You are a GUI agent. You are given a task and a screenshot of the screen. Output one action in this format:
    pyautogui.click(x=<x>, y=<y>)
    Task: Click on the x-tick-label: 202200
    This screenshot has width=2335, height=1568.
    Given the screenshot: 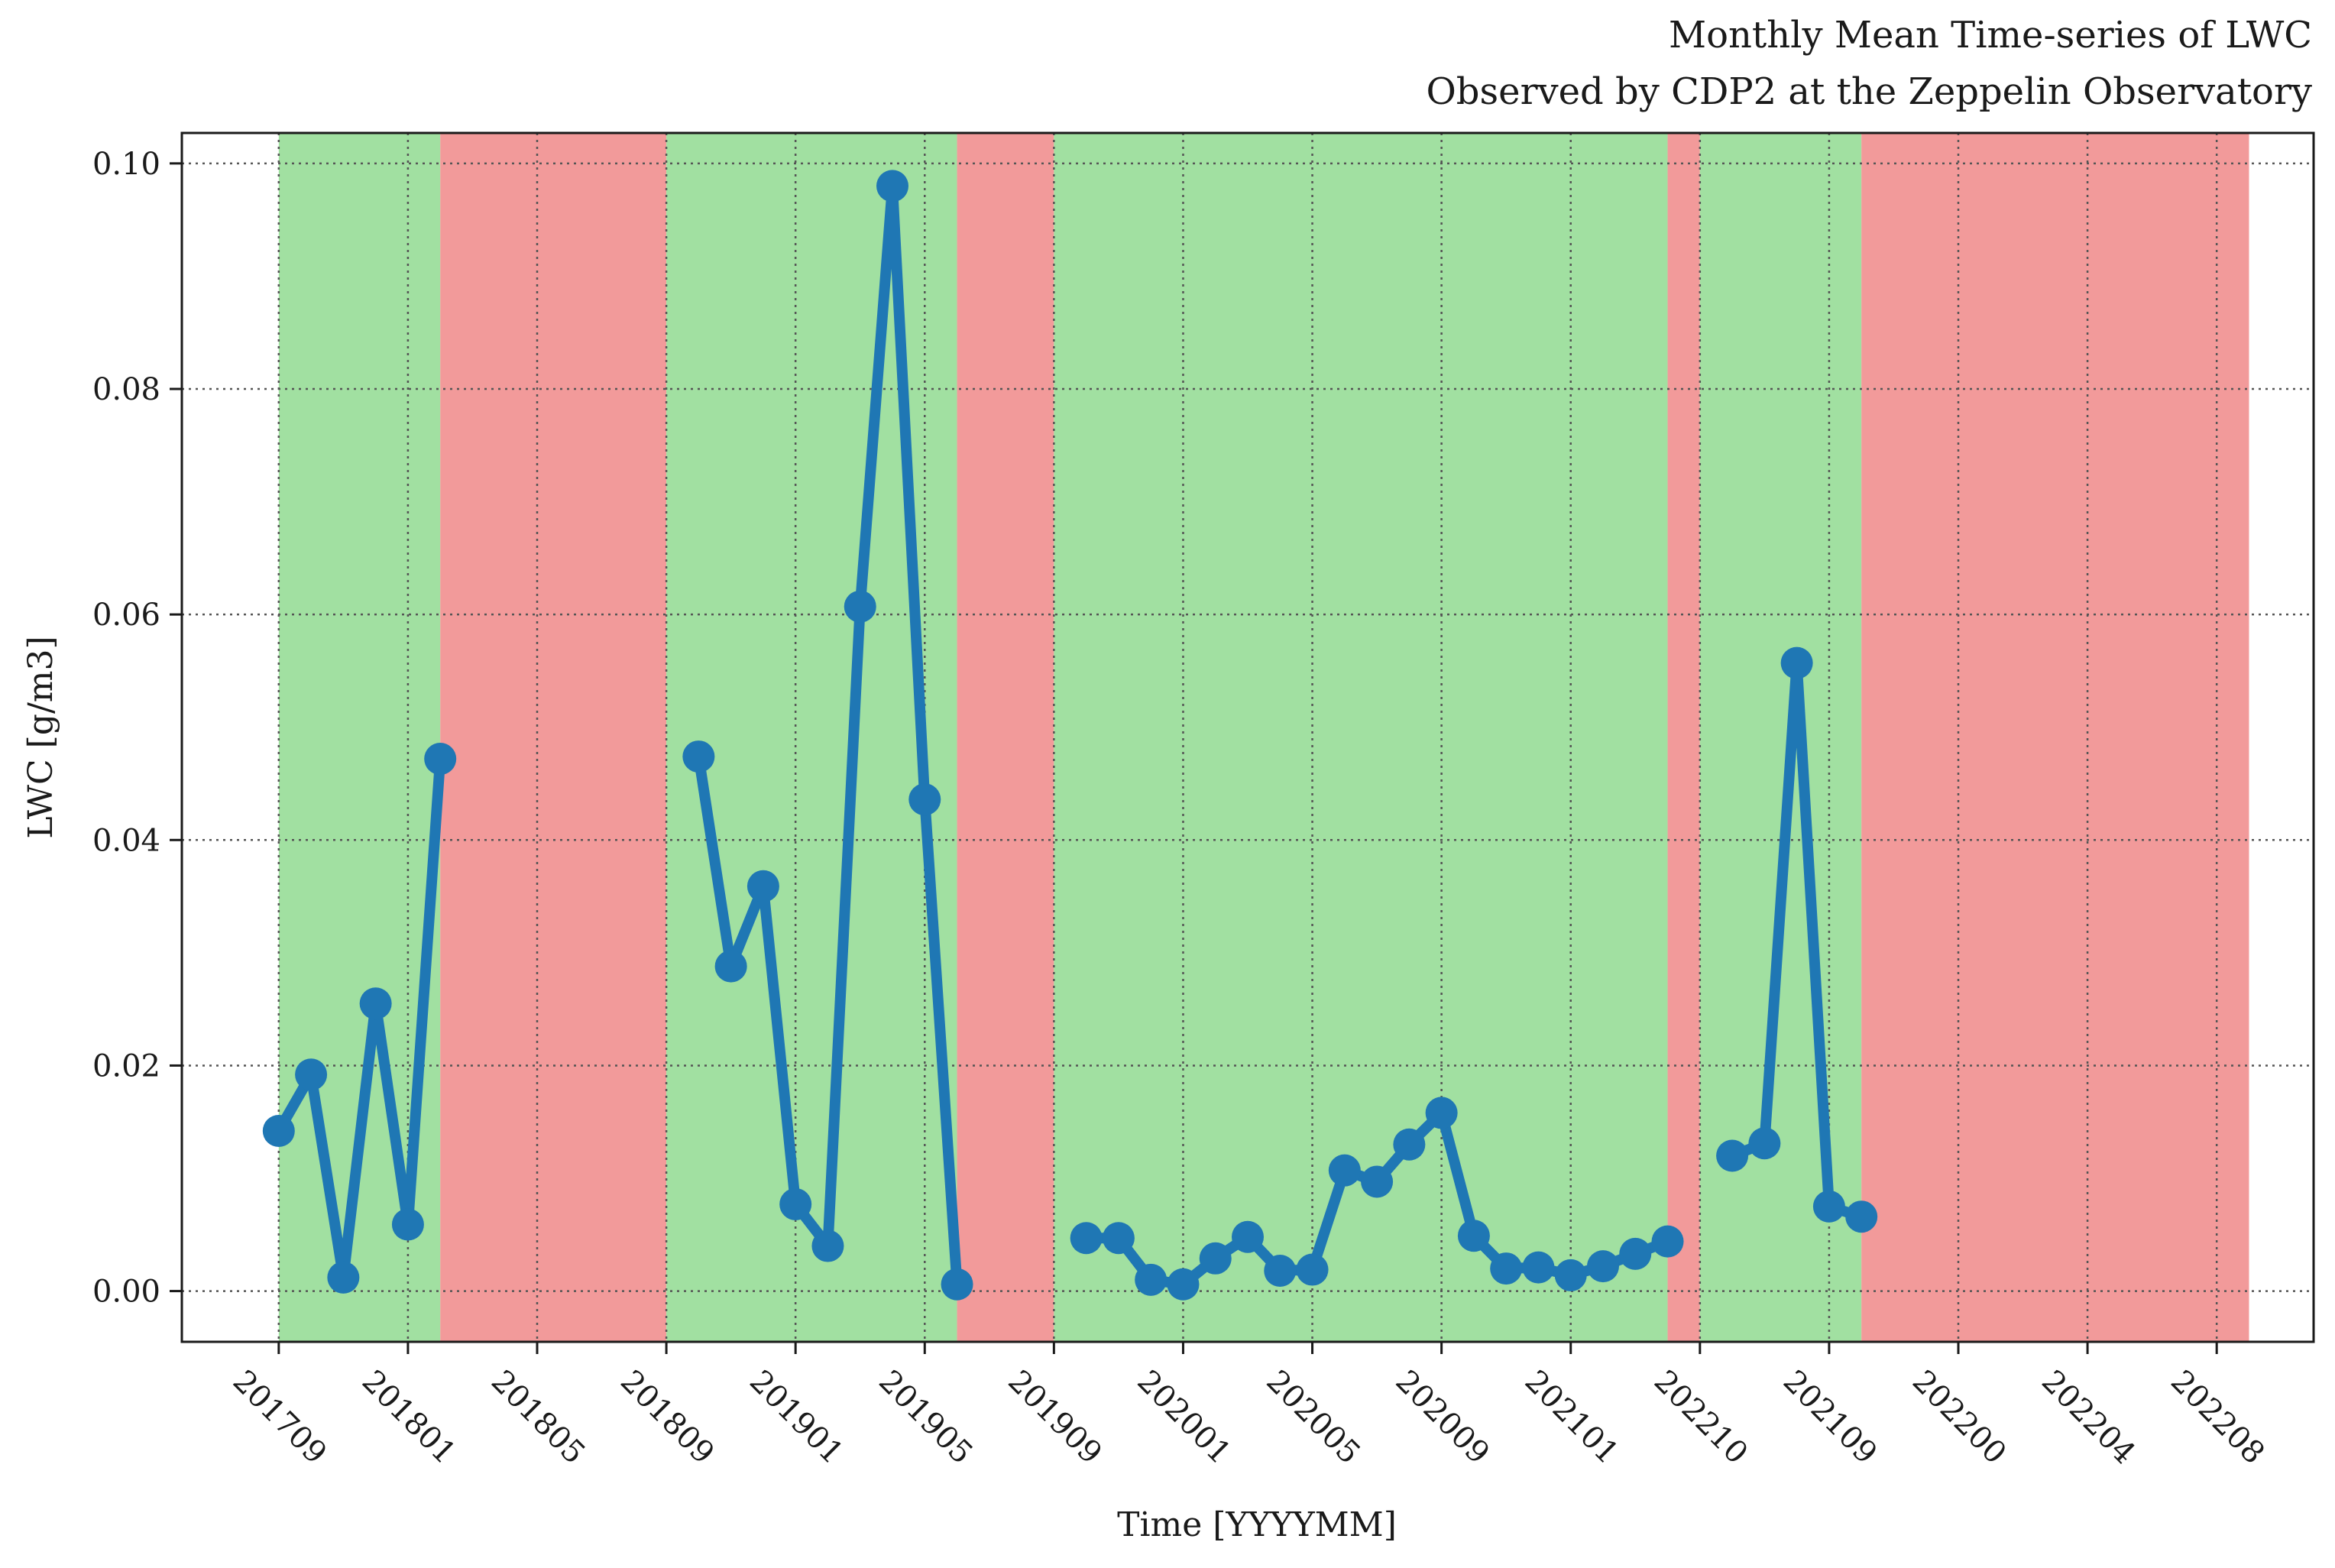 What is the action you would take?
    pyautogui.click(x=1960, y=1418)
    